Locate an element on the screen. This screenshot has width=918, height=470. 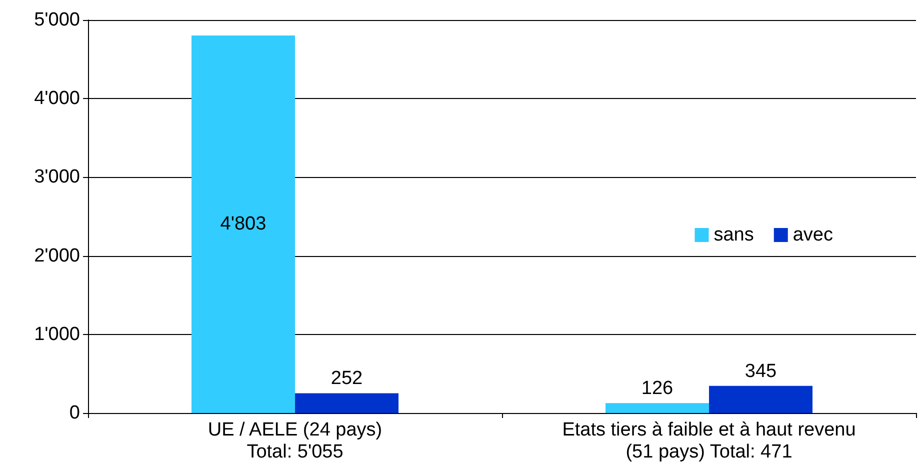
data-label: 345 is located at coordinates (760, 371).